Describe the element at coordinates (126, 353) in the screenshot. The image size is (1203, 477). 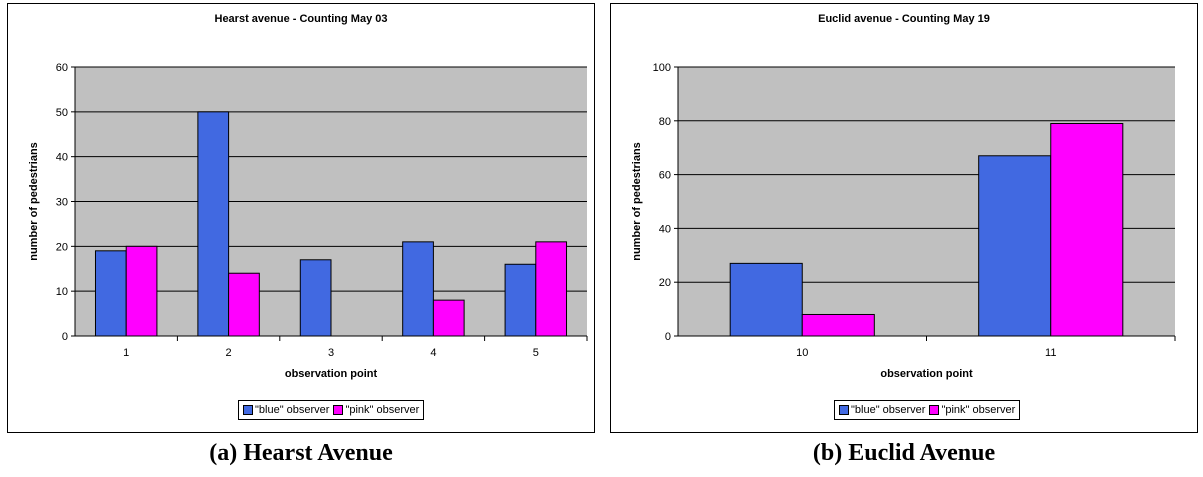
I see `x-tick-label: 1` at that location.